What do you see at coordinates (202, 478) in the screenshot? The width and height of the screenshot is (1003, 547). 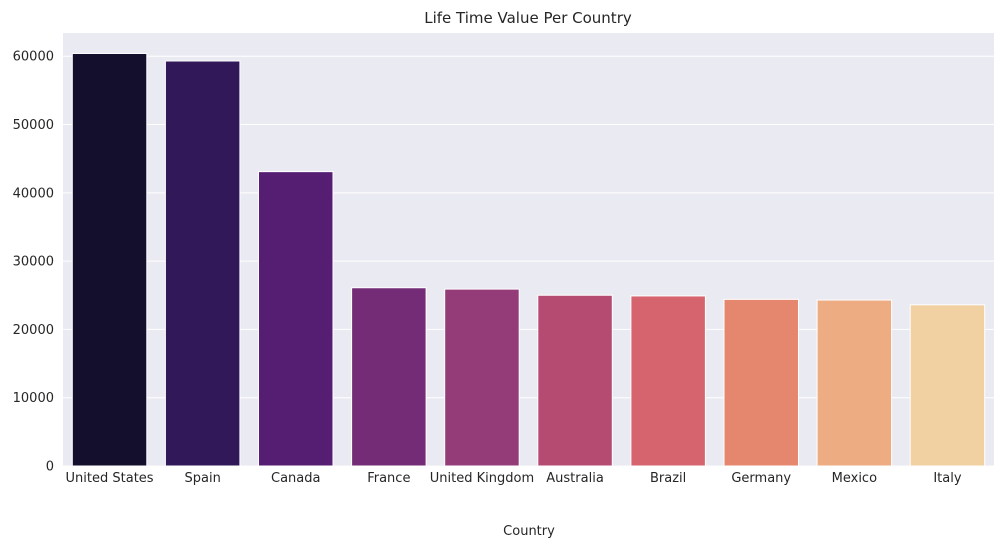 I see `x-tick-label: Spain` at bounding box center [202, 478].